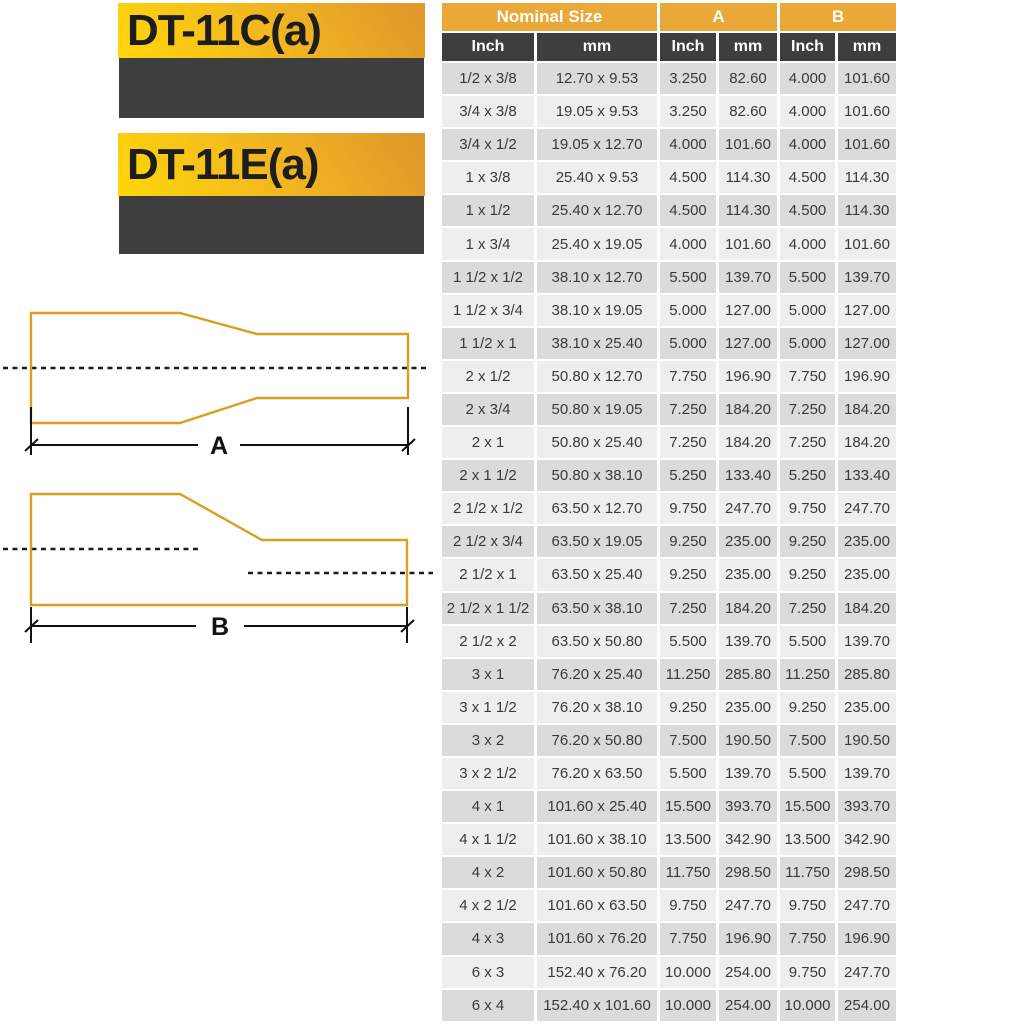  Describe the element at coordinates (488, 211) in the screenshot. I see `table-cell: 1 x 1/2` at that location.